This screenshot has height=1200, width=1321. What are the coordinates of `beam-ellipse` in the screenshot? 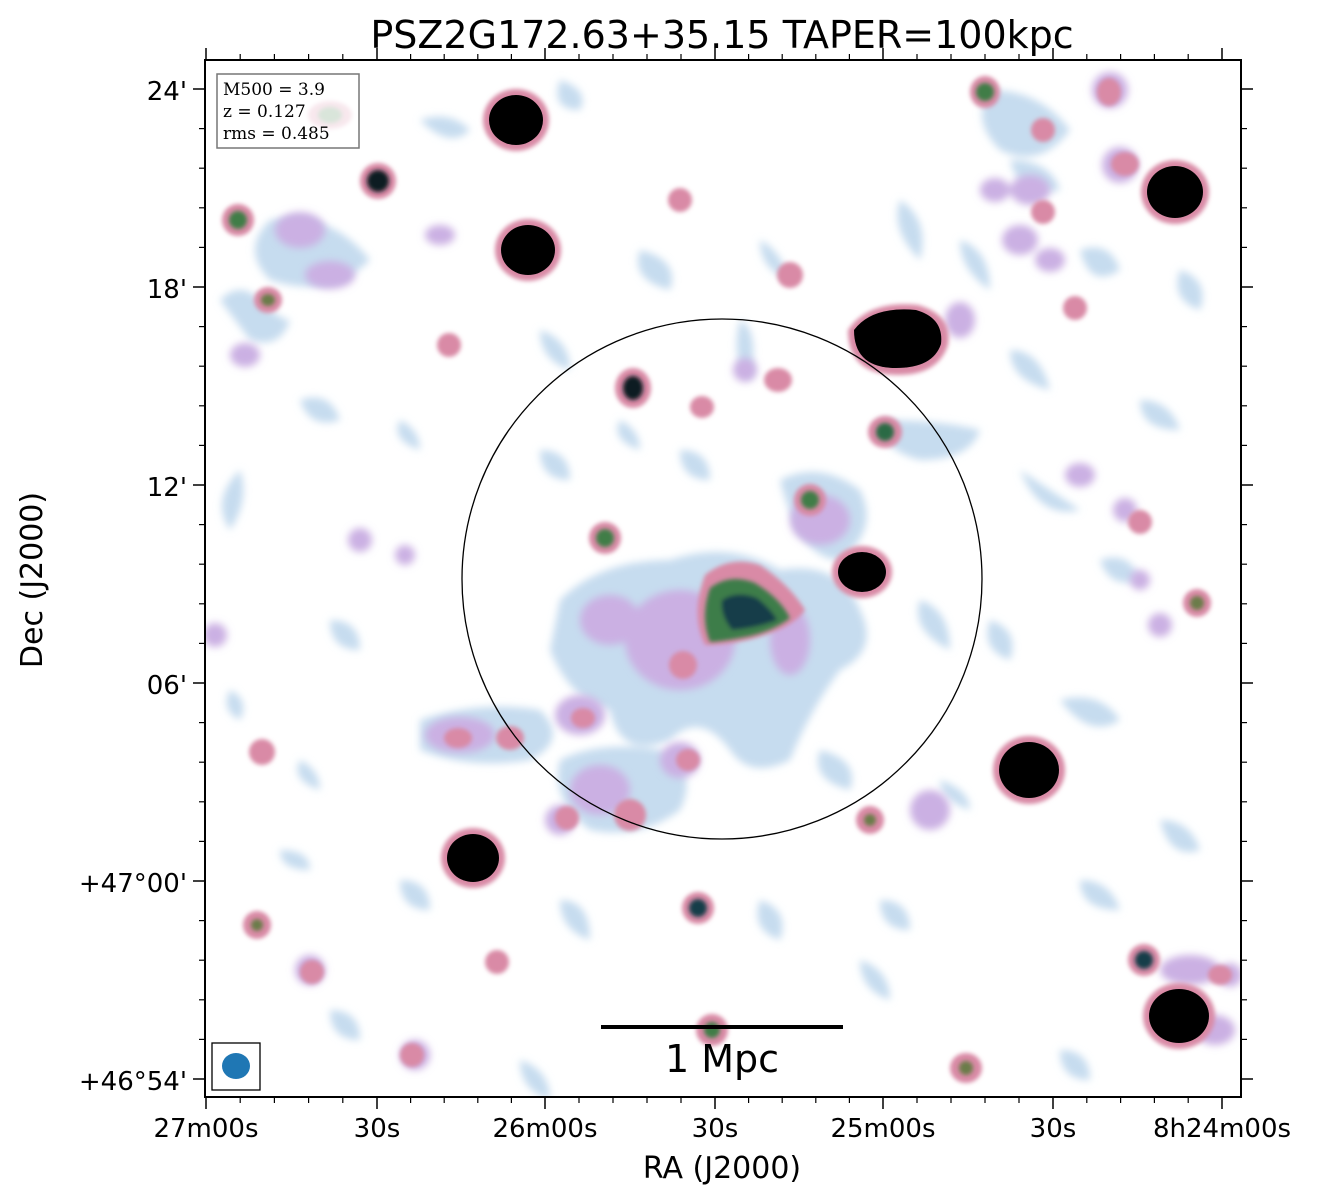 It's located at (236, 1066).